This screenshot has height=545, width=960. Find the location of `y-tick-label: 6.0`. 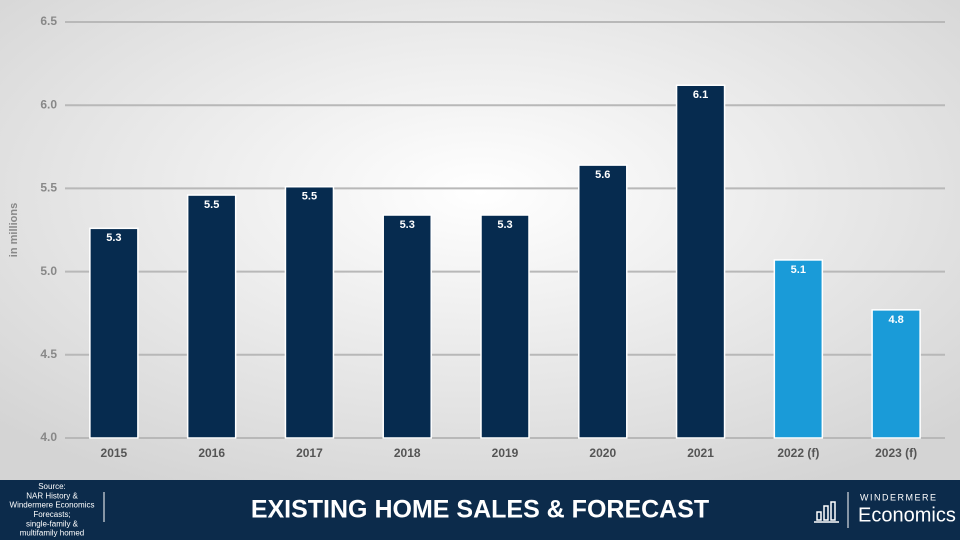

y-tick-label: 6.0 is located at coordinates (48, 104).